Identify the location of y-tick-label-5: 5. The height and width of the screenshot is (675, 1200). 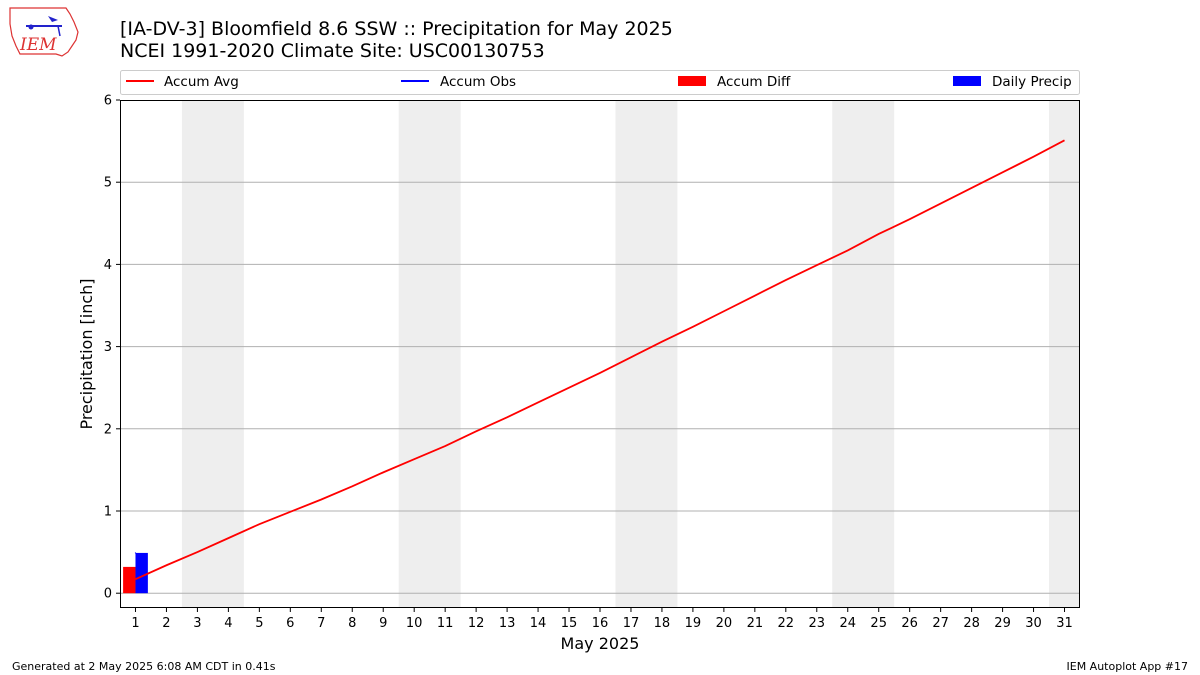
(108, 183).